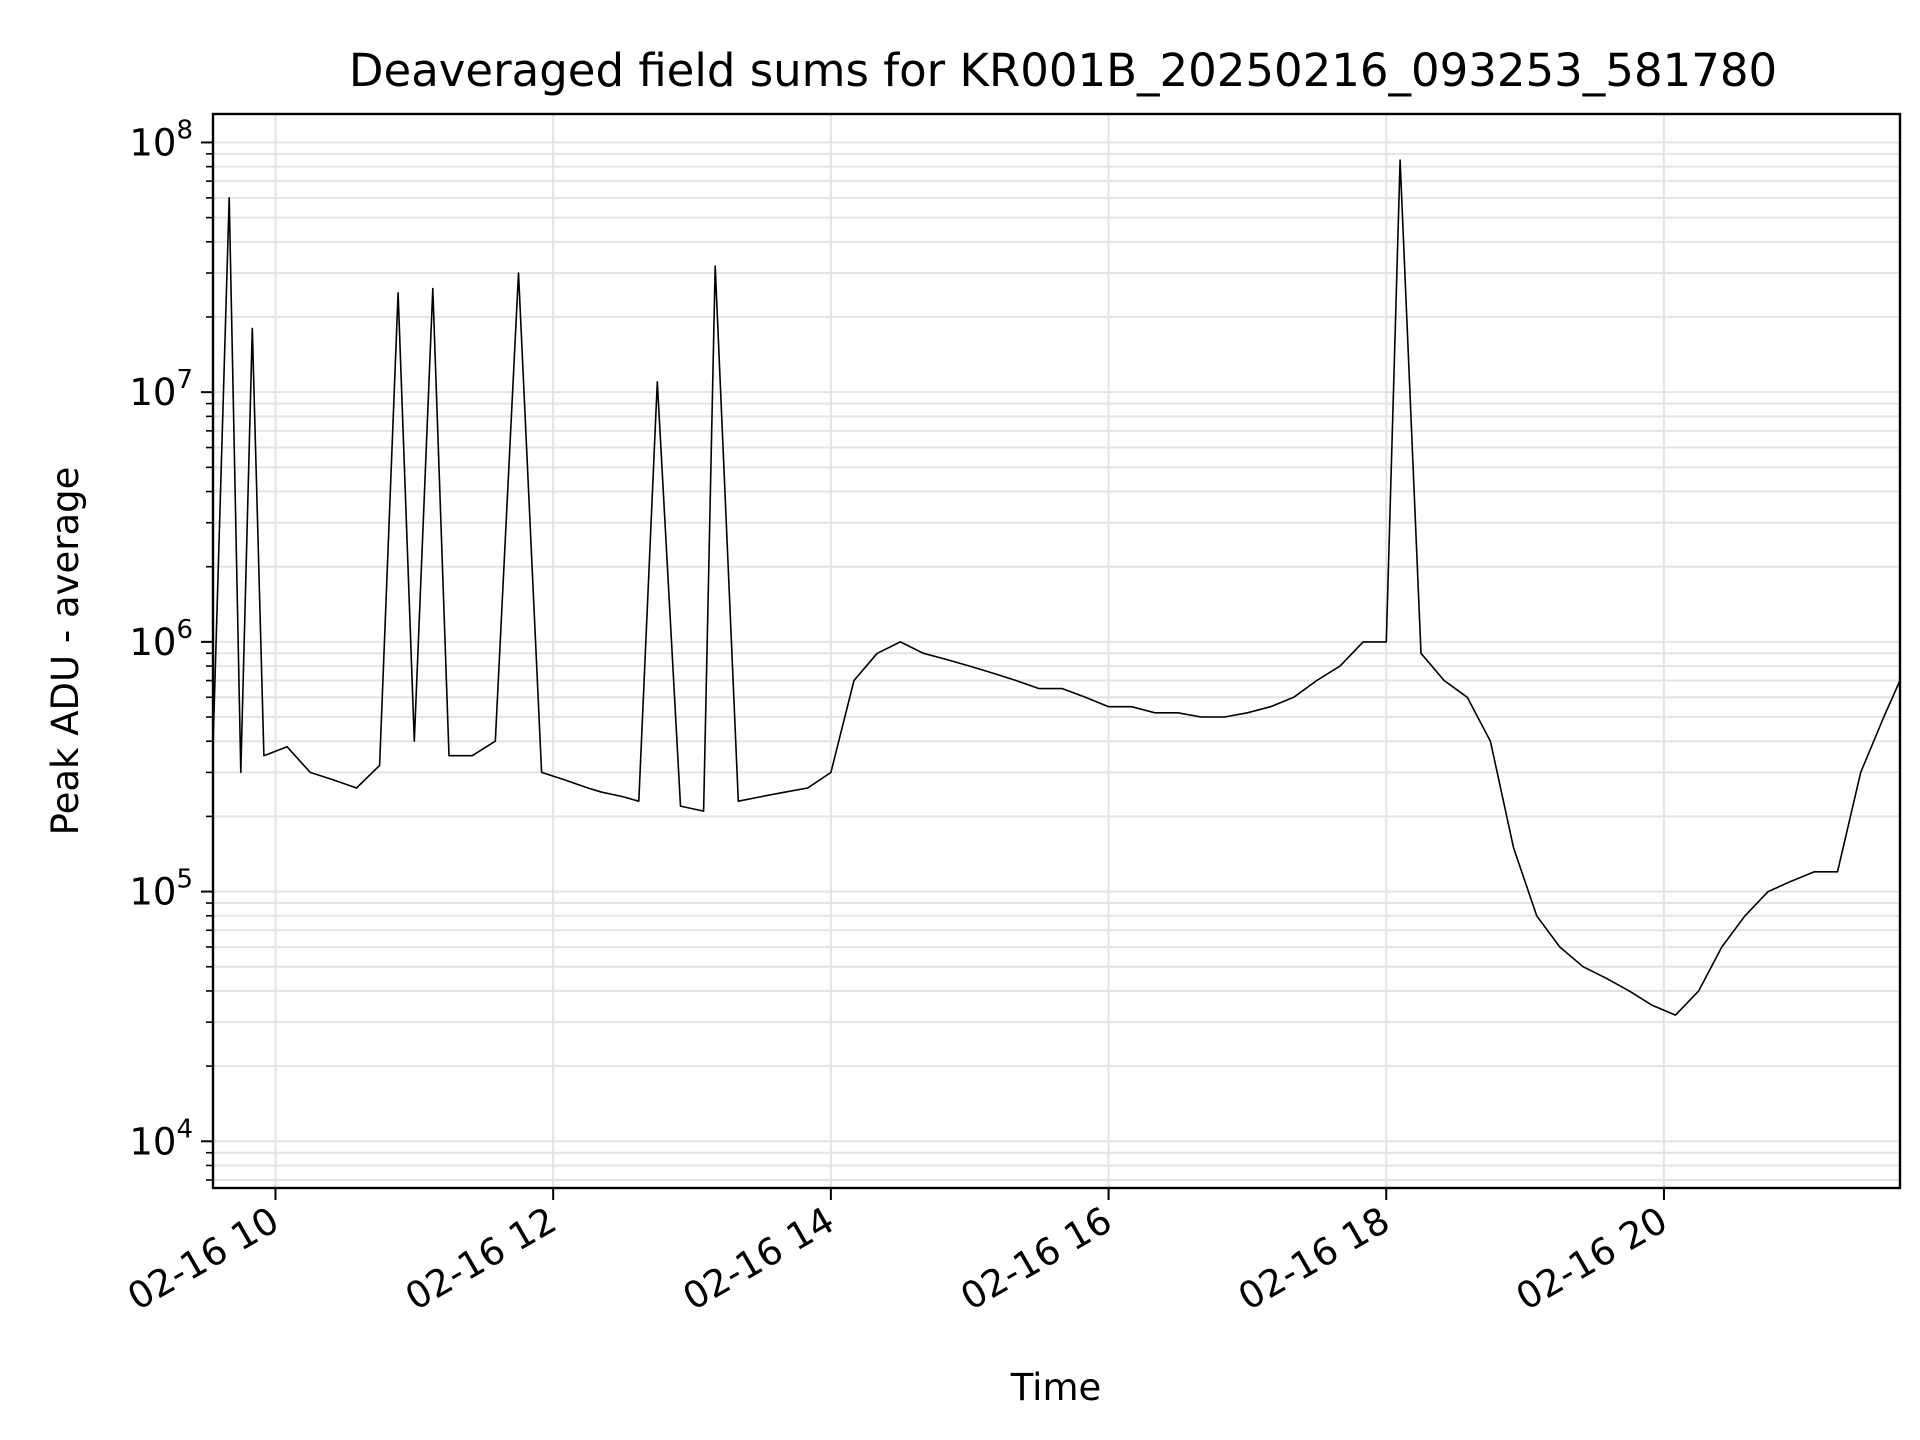 Image resolution: width=1920 pixels, height=1440 pixels. I want to click on y-tick-label: 10⁵, so click(161, 889).